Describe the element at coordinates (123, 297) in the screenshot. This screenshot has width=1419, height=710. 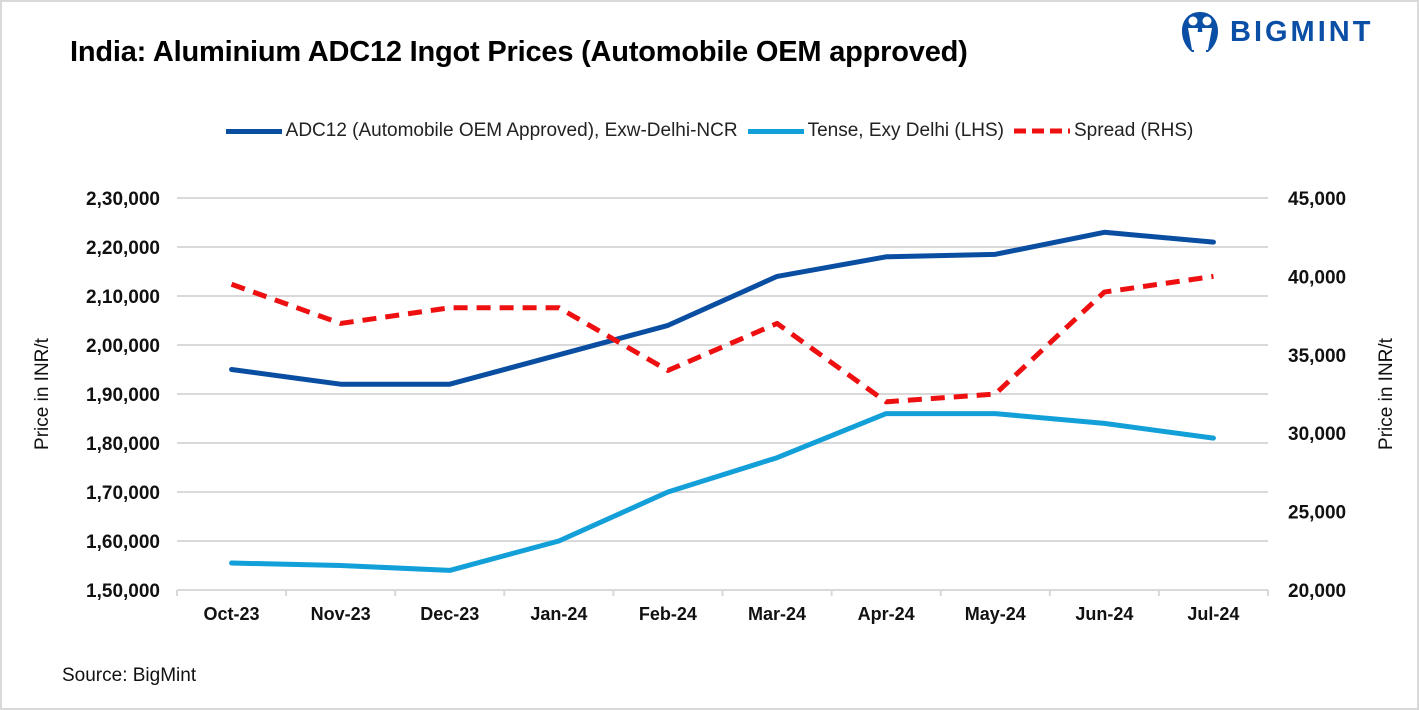
I see `left-tick-label: 2,10,000` at that location.